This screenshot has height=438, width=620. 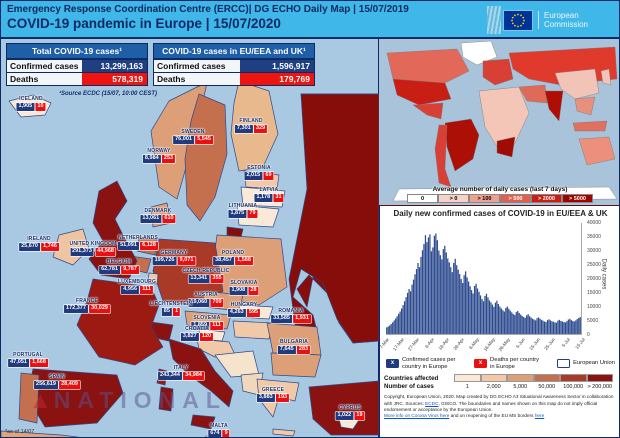 What do you see at coordinates (244, 261) in the screenshot?
I see `deaths-chip: 1,588` at bounding box center [244, 261].